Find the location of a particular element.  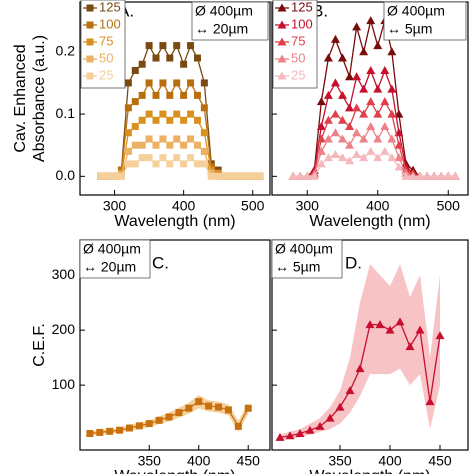

y-tick-label: 200 is located at coordinates (64, 329).